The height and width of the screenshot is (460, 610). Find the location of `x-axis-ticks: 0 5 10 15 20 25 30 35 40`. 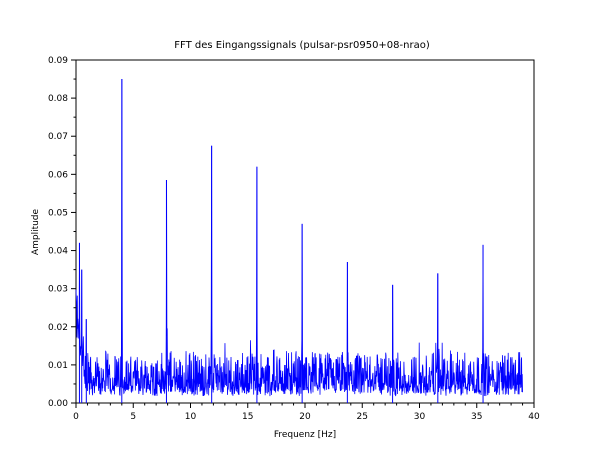

x-axis-ticks: 0 5 10 15 20 25 30 35 40 is located at coordinates (306, 412).